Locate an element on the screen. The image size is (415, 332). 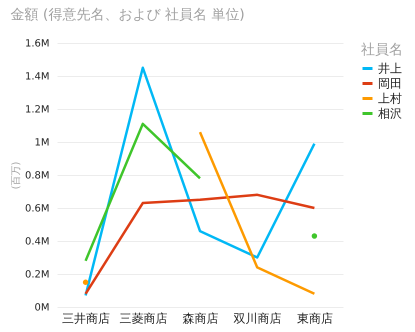
y-tick-label: 0.6M is located at coordinates (37, 209).